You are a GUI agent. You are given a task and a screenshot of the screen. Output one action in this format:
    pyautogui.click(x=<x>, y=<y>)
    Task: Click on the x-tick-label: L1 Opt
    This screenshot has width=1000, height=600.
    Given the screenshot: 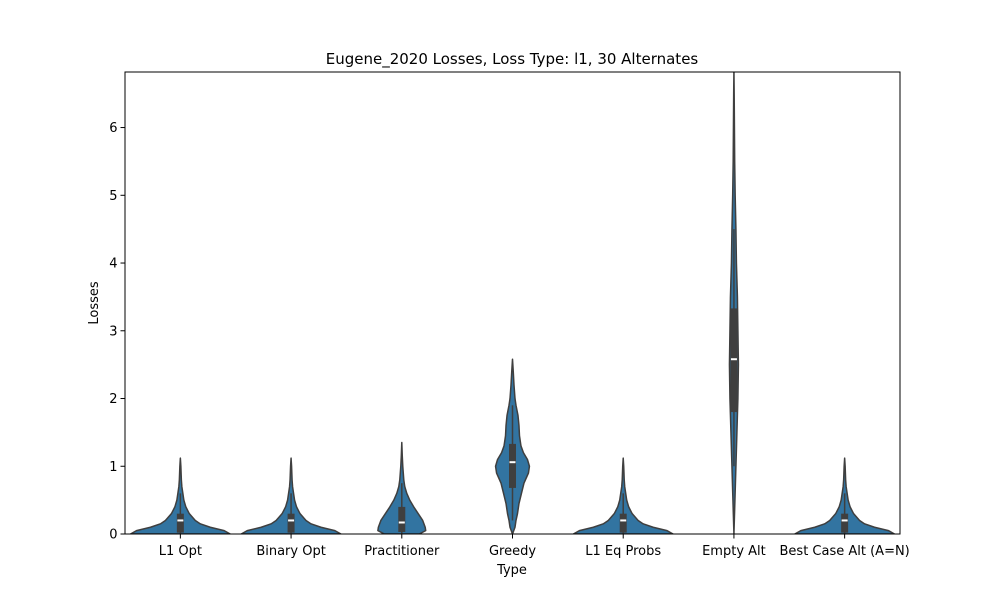 What is the action you would take?
    pyautogui.click(x=180, y=551)
    